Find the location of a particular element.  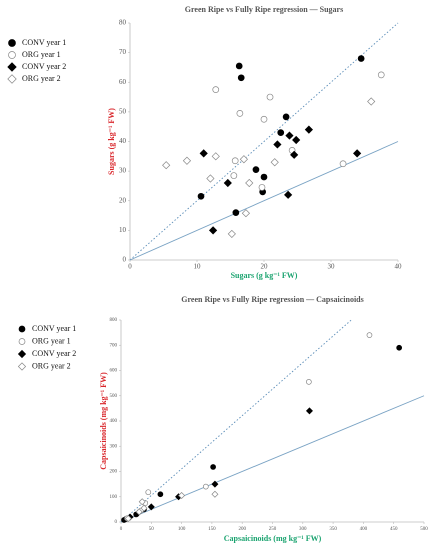

y-tick-label: 600 is located at coordinates (114, 371).